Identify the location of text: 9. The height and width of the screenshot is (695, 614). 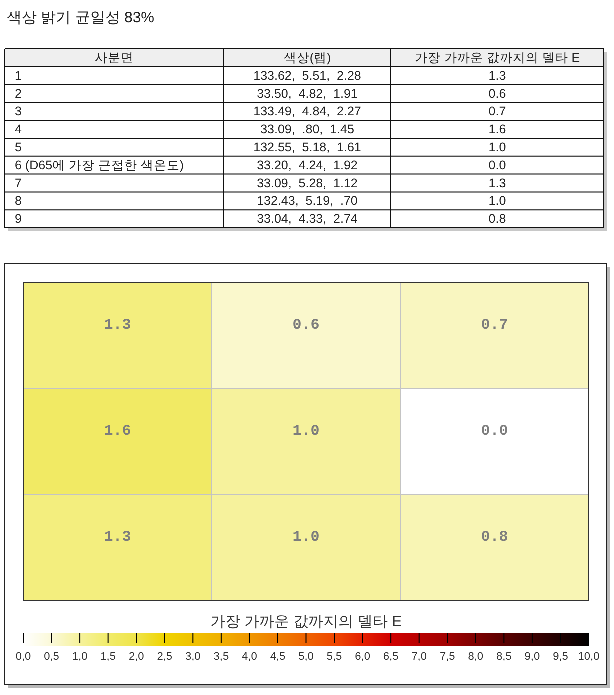
(18, 219).